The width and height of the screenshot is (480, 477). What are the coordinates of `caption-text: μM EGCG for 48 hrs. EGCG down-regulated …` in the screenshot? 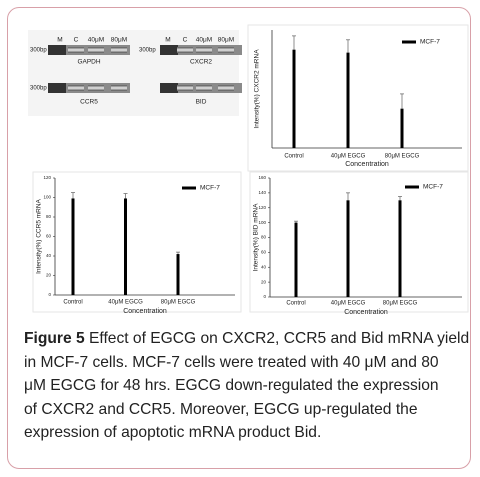 It's located at (231, 385).